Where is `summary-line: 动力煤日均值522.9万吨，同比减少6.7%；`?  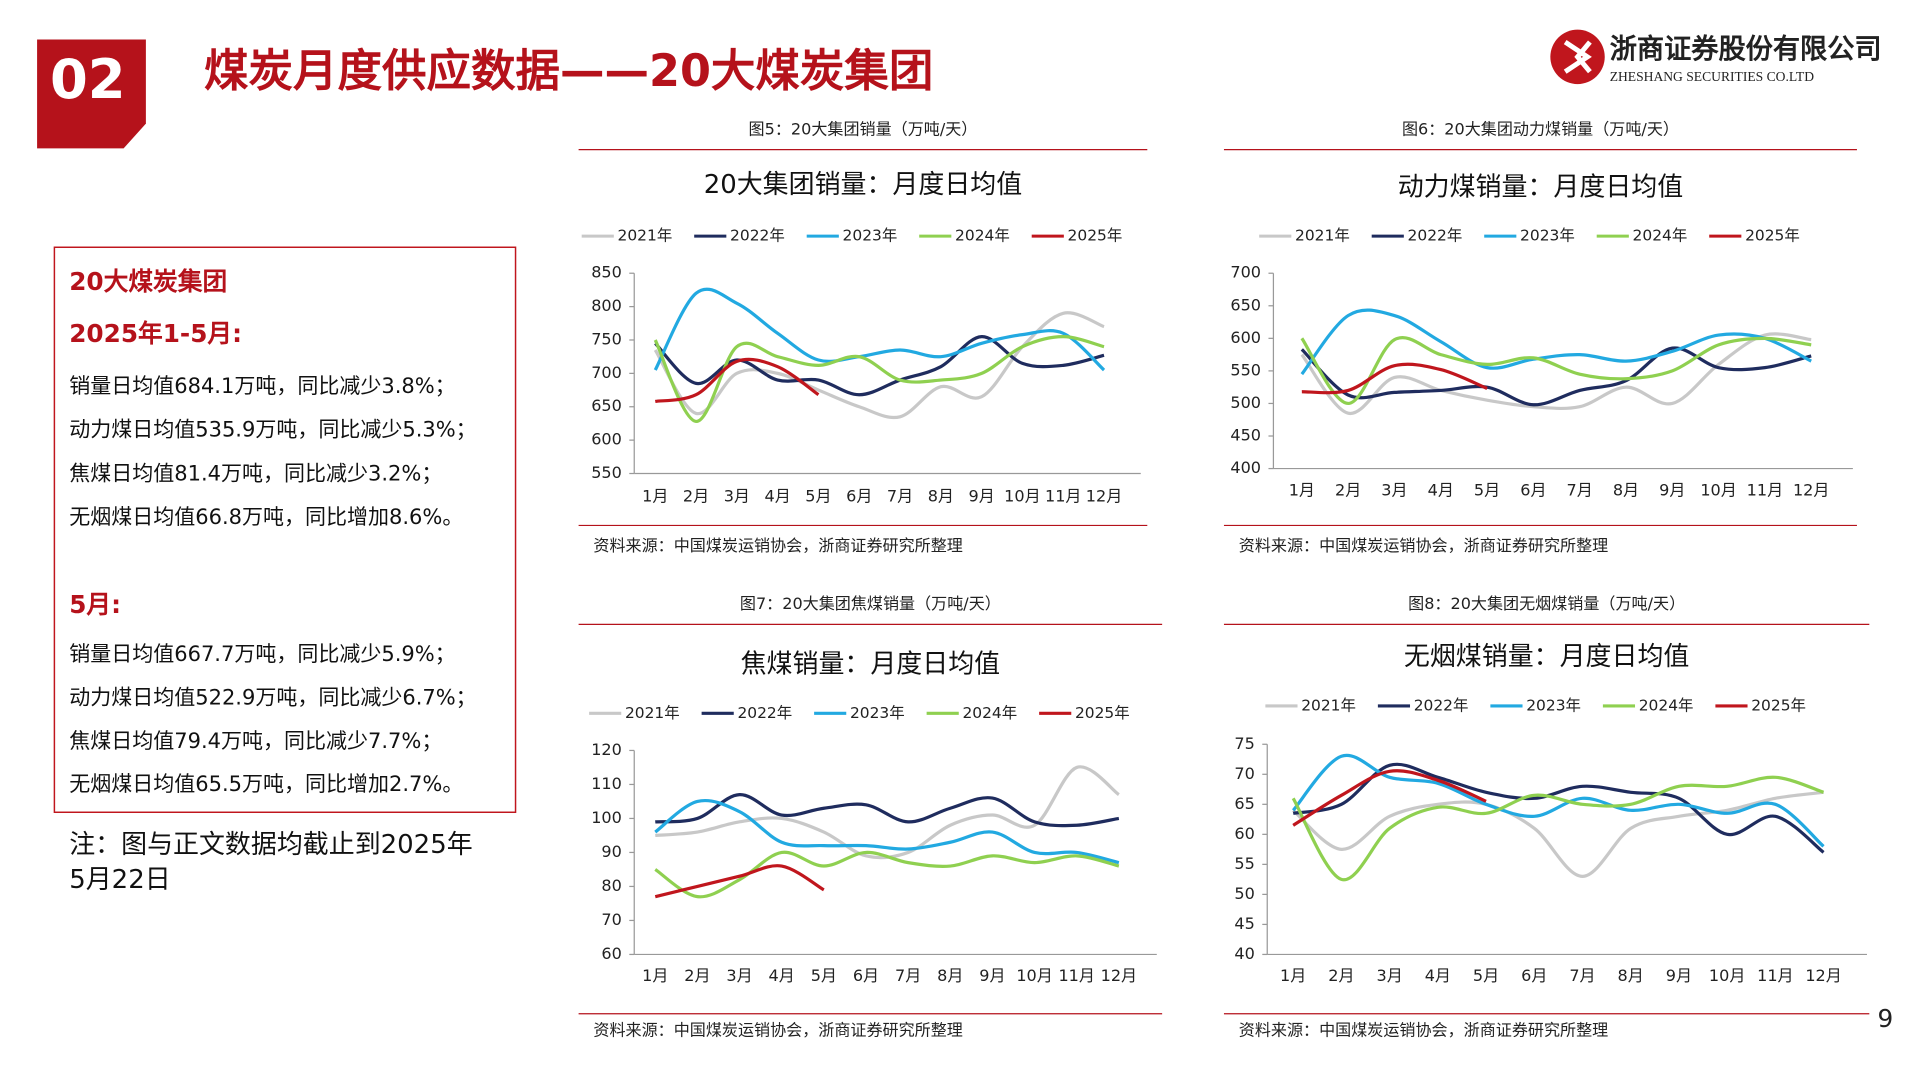 summary-line: 动力煤日均值522.9万吨，同比减少6.7%； is located at coordinates (272, 697).